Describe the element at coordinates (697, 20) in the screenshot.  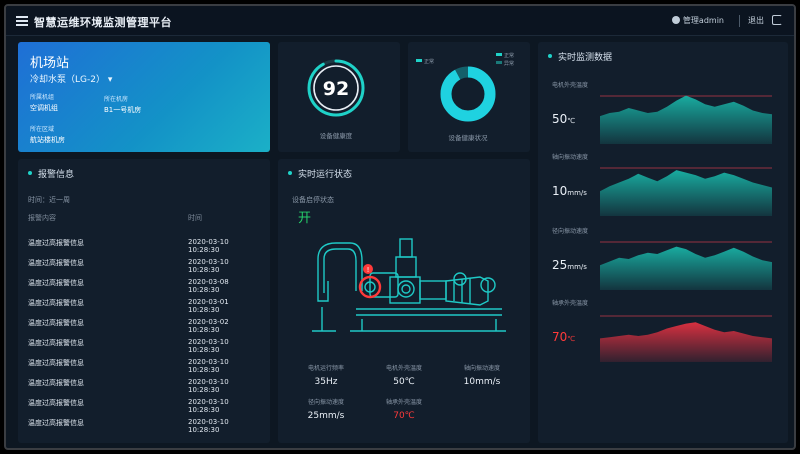
I see `user-menu: 管理admin` at that location.